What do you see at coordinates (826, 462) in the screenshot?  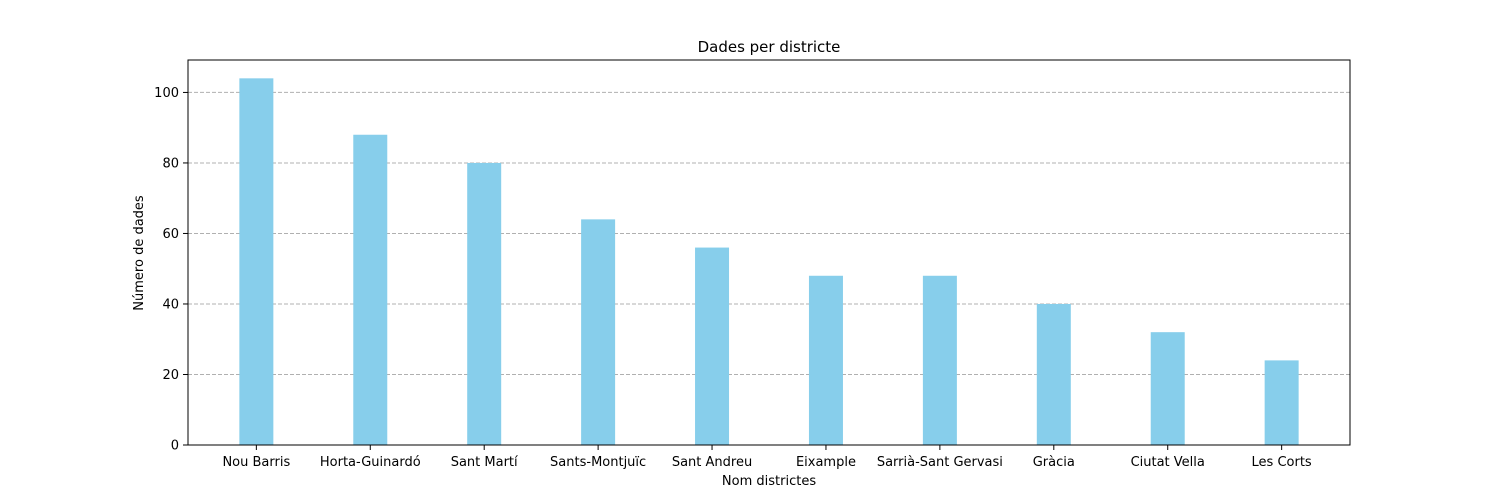 I see `x-tick-label: Eixample` at bounding box center [826, 462].